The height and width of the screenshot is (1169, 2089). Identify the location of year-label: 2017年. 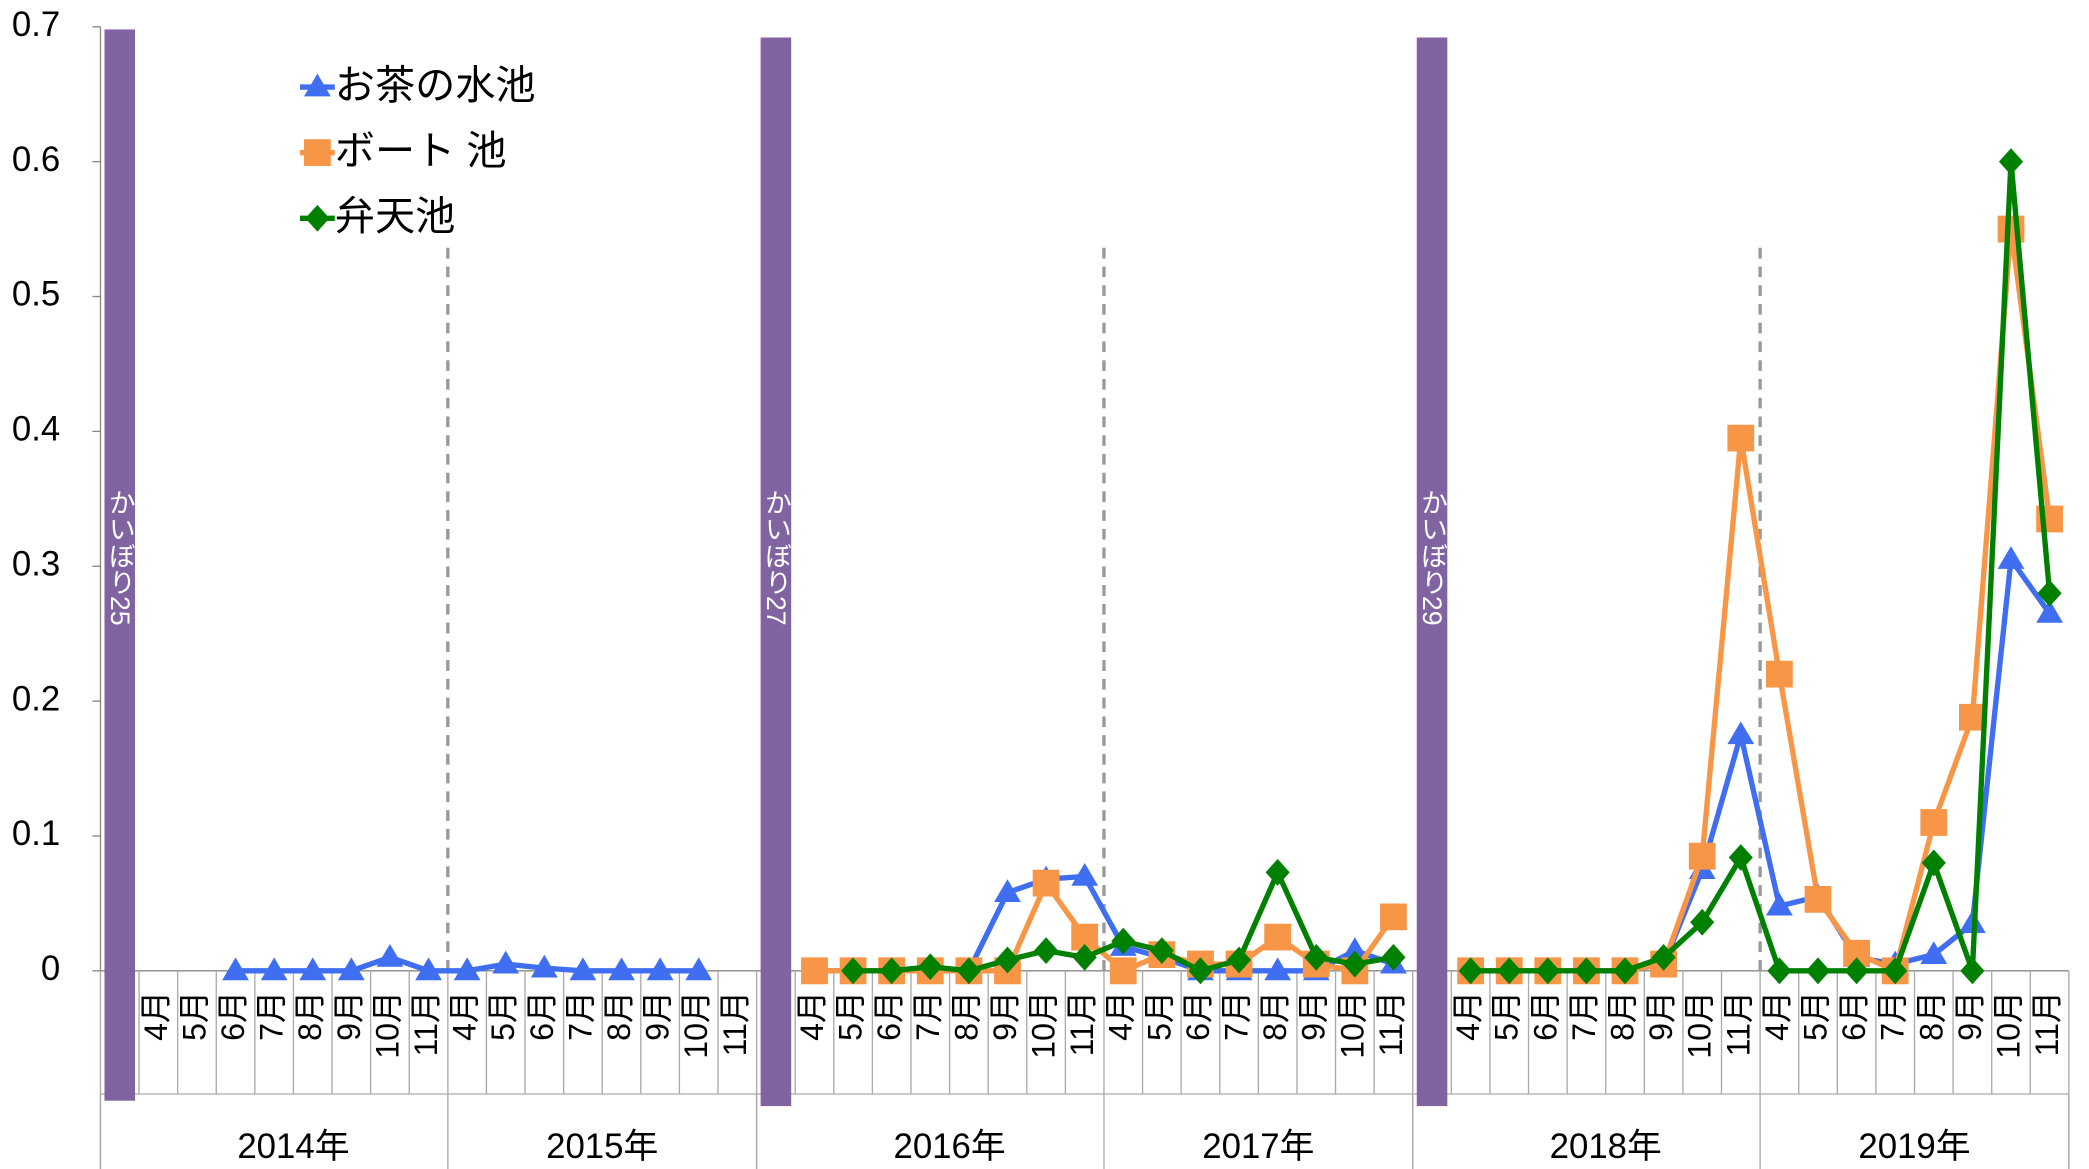
(1258, 1146).